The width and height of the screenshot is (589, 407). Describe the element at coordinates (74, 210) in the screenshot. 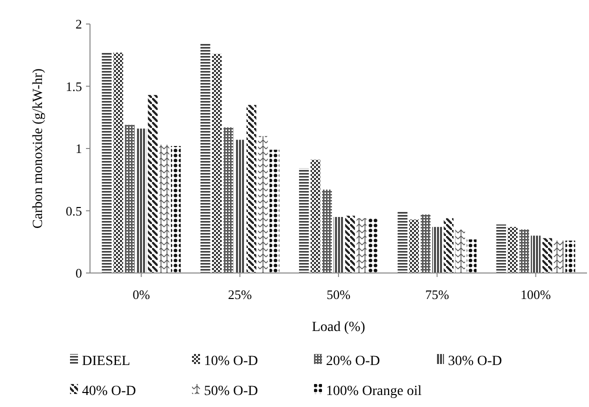

I see `y-tick-label: 0.5` at that location.